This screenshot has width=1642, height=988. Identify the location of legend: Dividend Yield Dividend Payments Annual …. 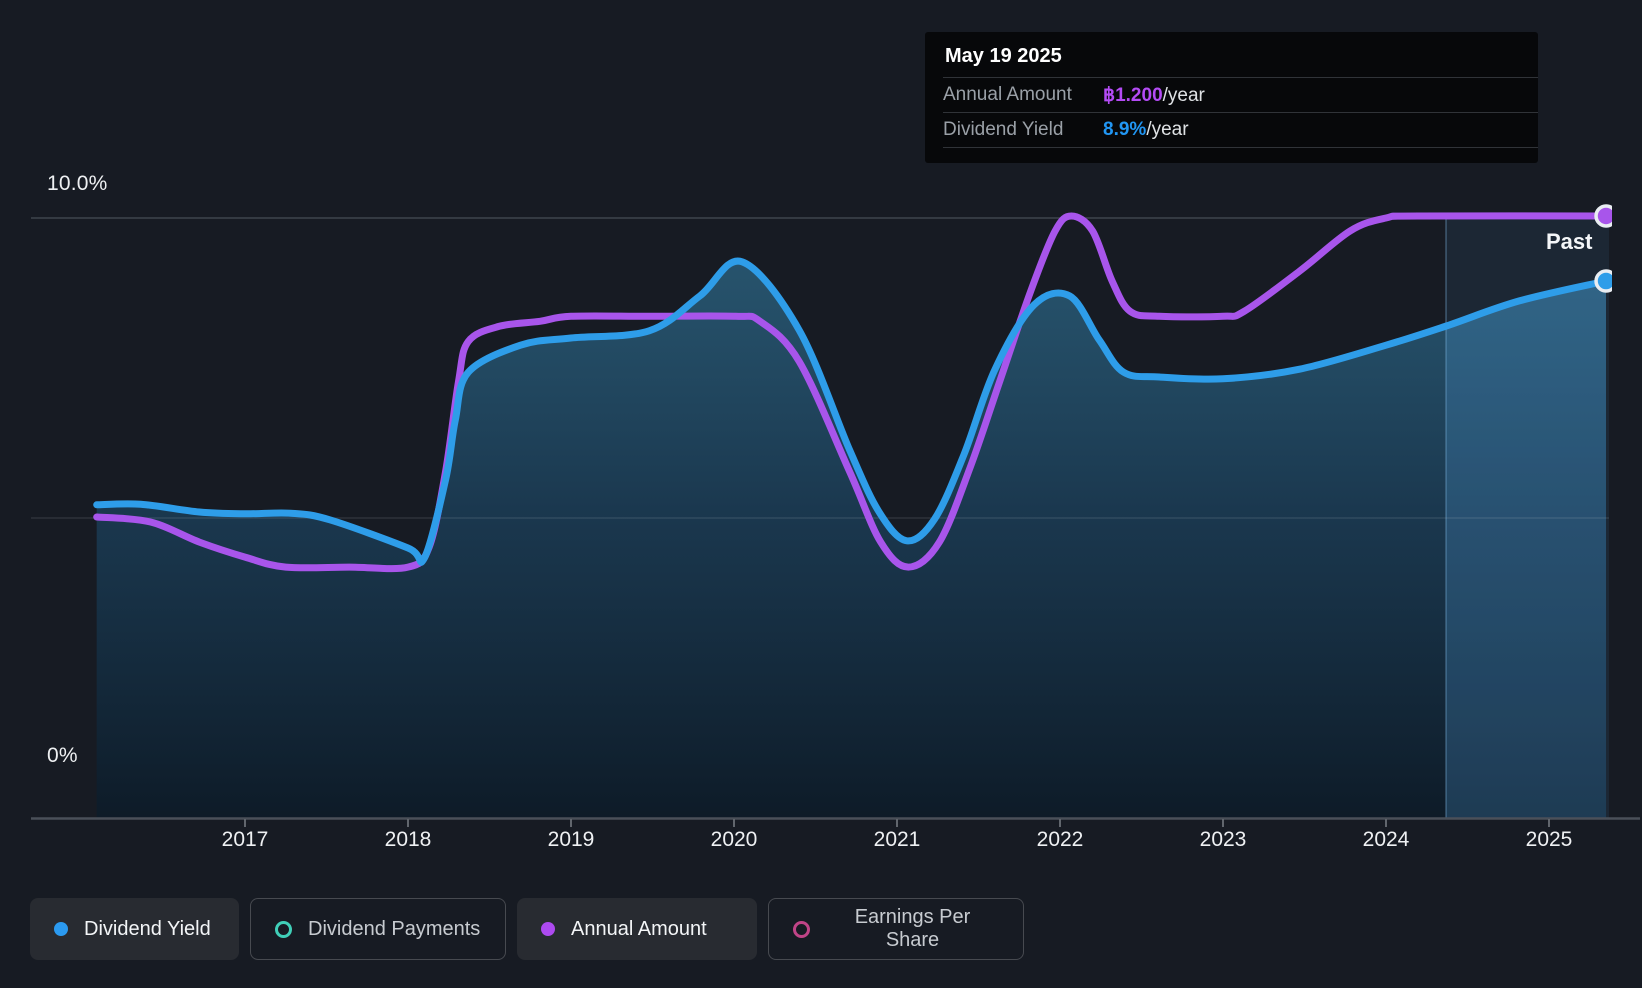
(527, 929).